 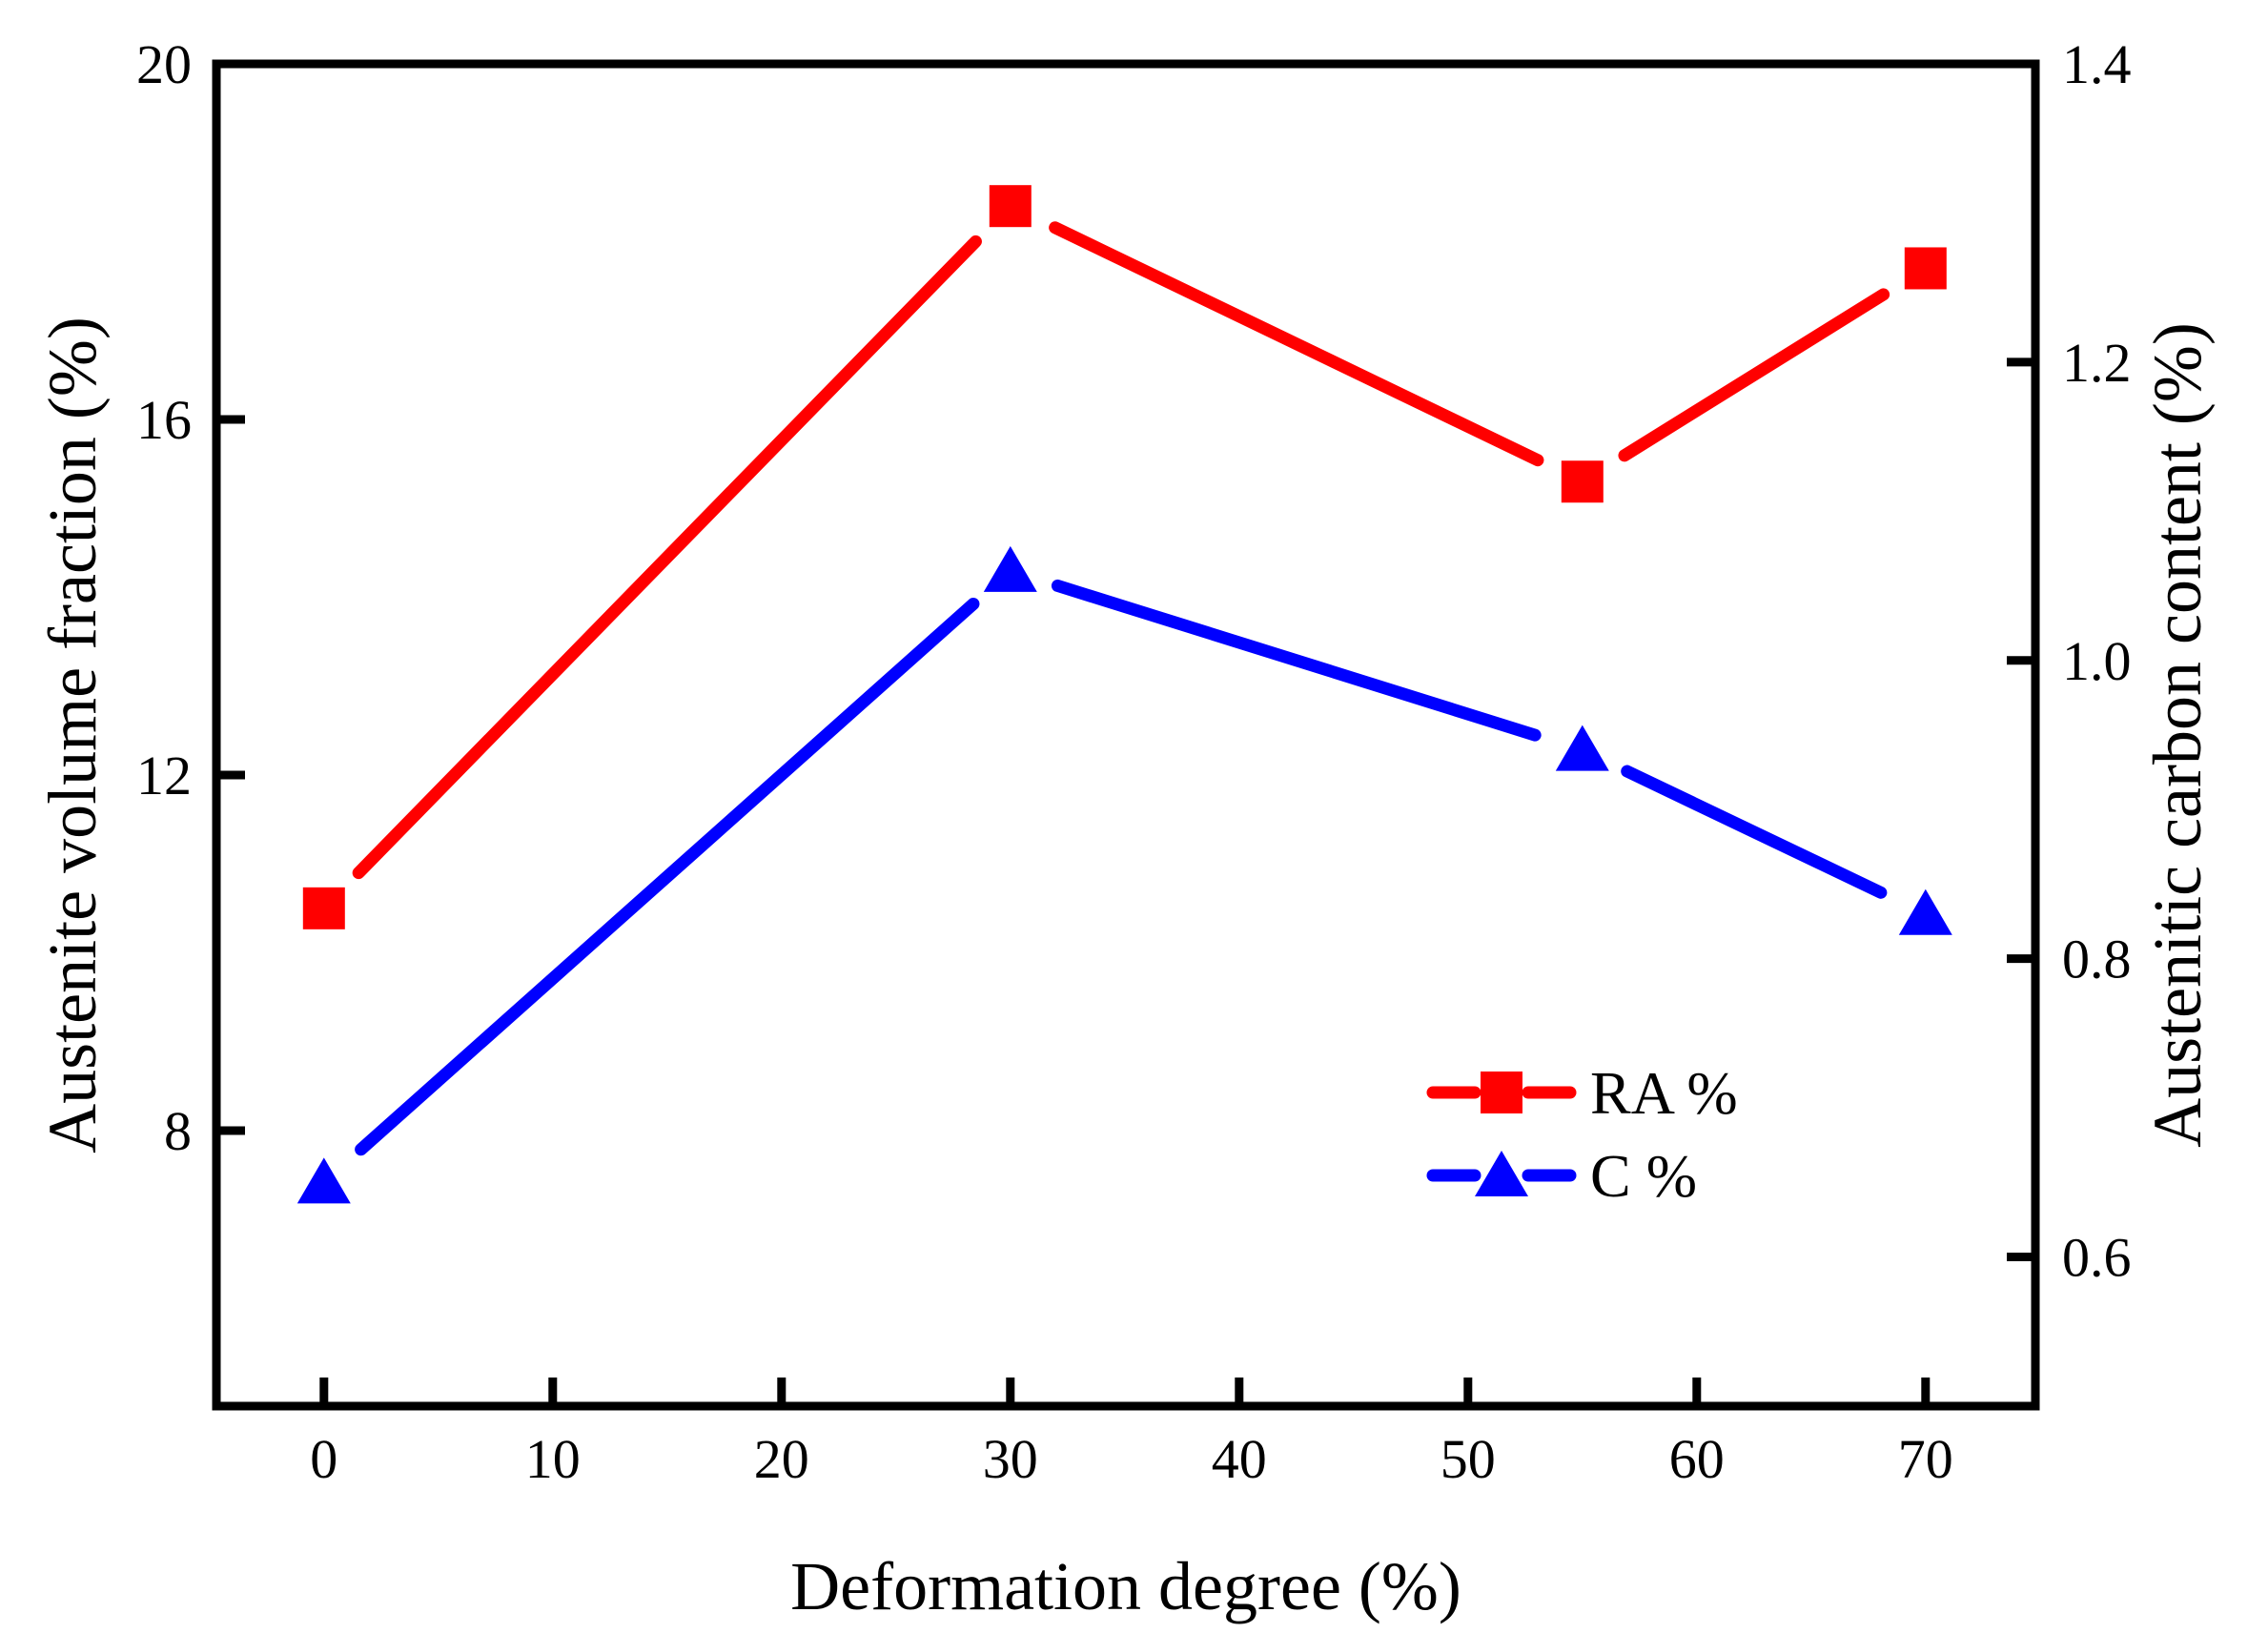 I want to click on legend-label: RA %, so click(x=1664, y=1093).